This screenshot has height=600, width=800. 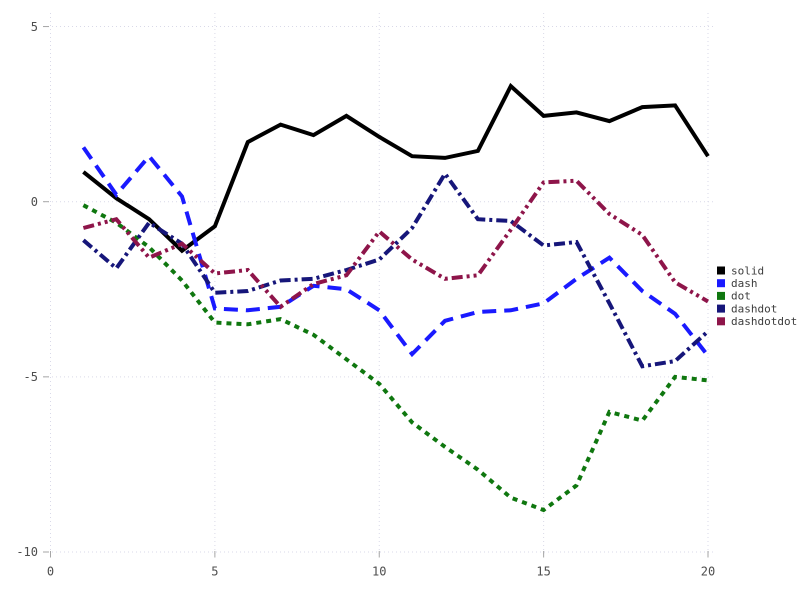 I want to click on legend-label: solid, so click(x=747, y=270).